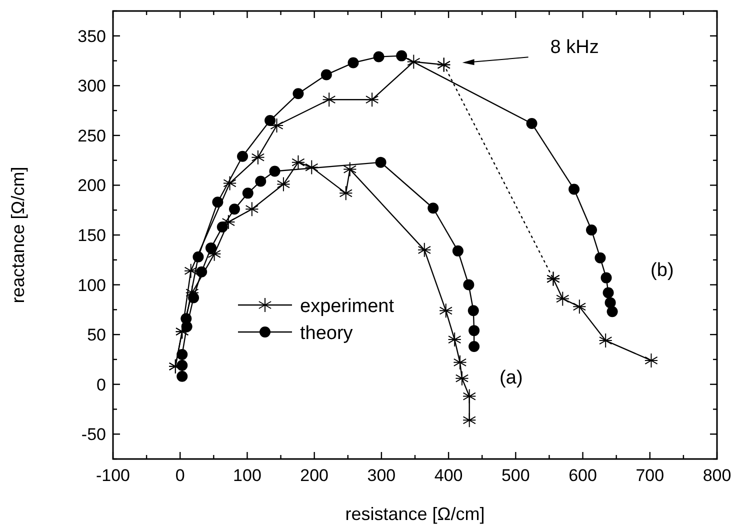 This screenshot has height=528, width=739. What do you see at coordinates (515, 475) in the screenshot?
I see `x-tick-label: 500` at bounding box center [515, 475].